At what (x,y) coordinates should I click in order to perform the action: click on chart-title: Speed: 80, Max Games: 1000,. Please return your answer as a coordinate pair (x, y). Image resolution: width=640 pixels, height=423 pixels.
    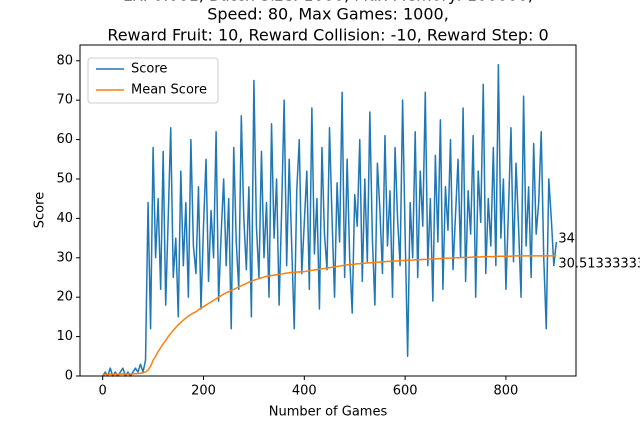
    Looking at the image, I should click on (328, 14).